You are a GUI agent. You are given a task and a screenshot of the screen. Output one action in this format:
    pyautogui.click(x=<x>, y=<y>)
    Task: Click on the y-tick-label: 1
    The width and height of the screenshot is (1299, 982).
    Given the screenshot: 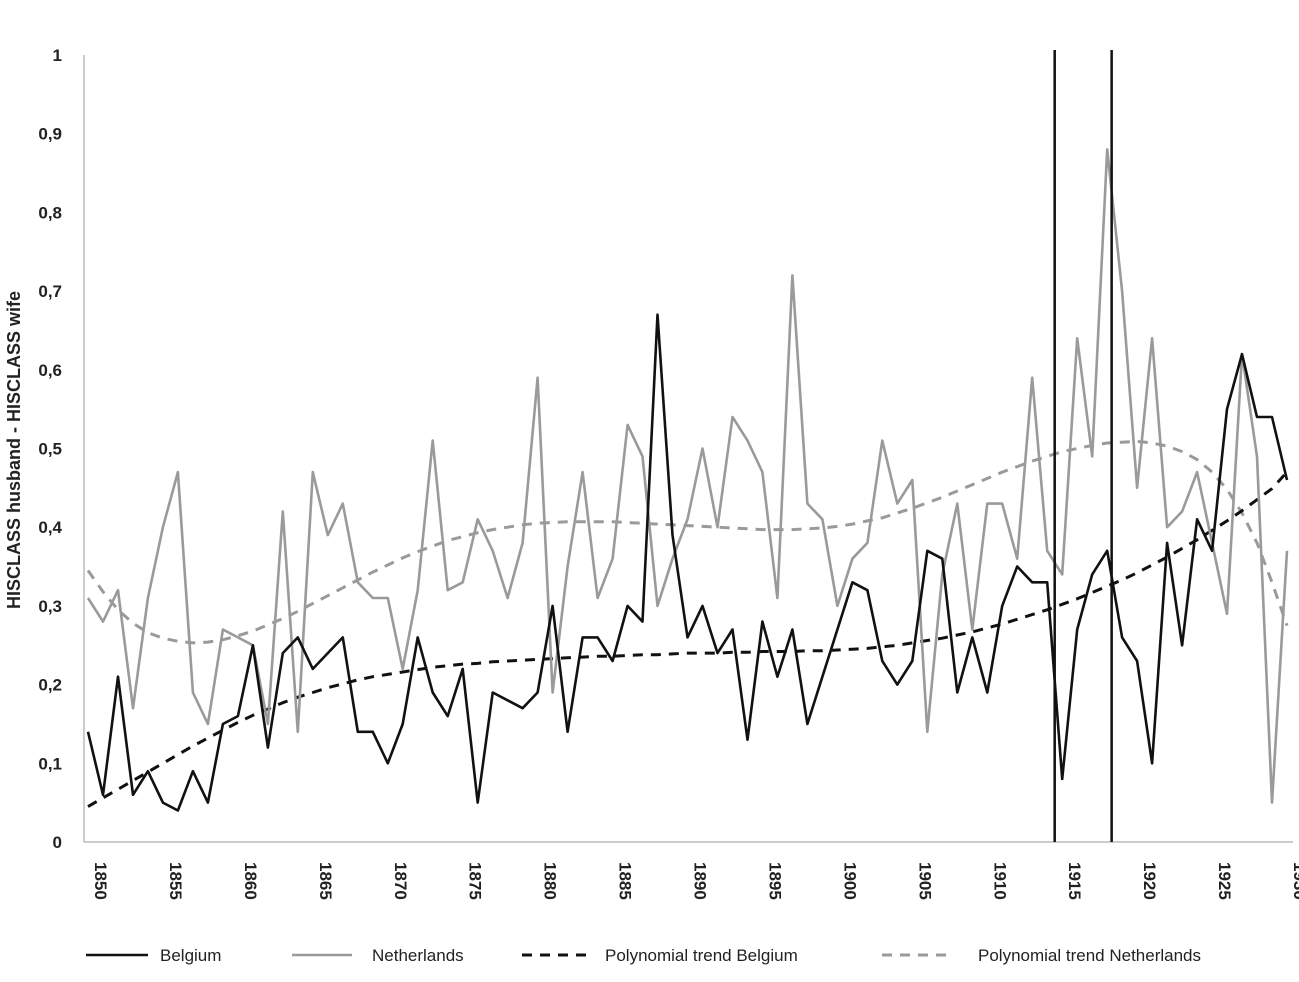 What is the action you would take?
    pyautogui.click(x=57, y=55)
    